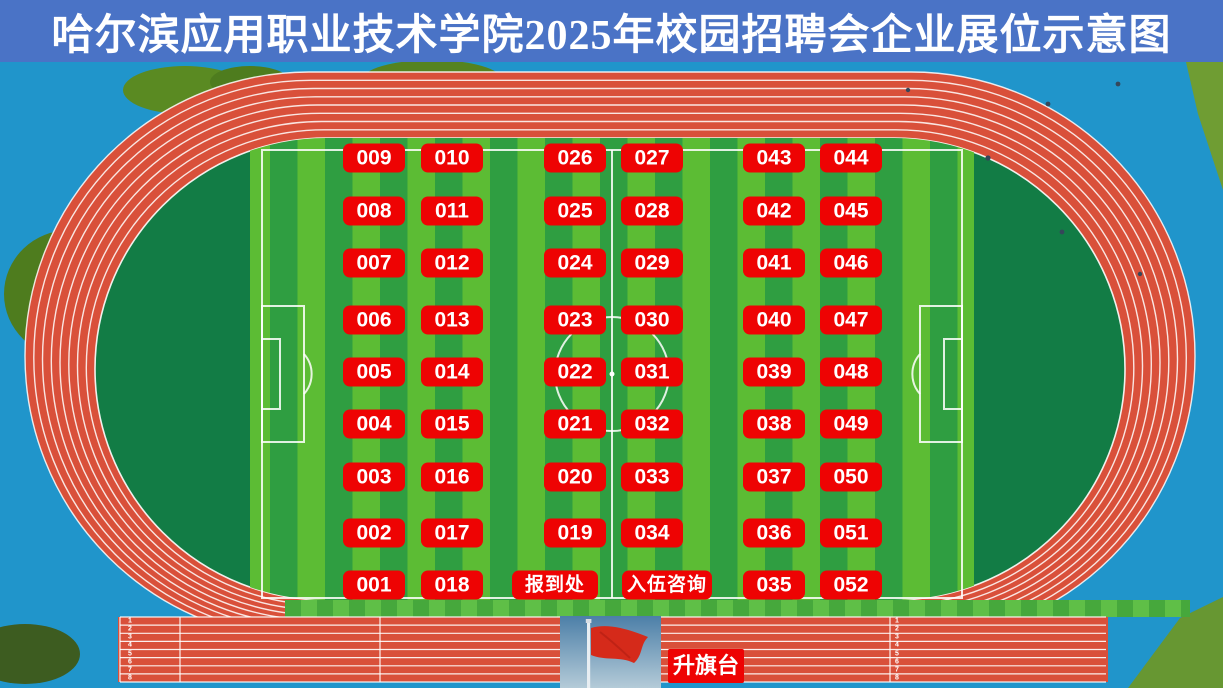  Describe the element at coordinates (774, 372) in the screenshot. I see `booth-label-039: 039` at that location.